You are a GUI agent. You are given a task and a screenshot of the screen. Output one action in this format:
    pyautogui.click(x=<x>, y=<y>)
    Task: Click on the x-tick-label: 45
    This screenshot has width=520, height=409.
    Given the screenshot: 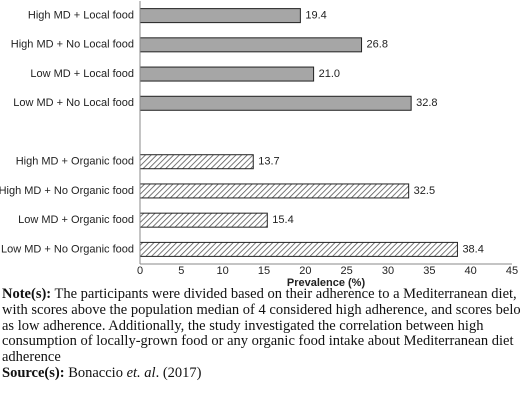 What is the action you would take?
    pyautogui.click(x=512, y=271)
    